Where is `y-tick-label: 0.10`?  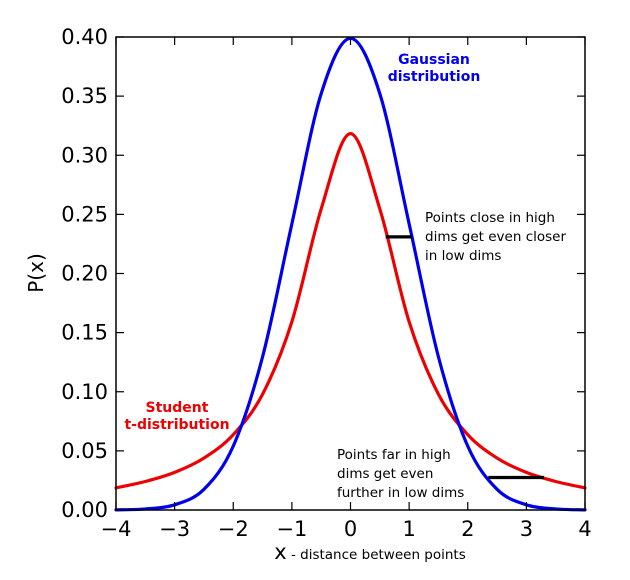 y-tick-label: 0.10 is located at coordinates (84, 392).